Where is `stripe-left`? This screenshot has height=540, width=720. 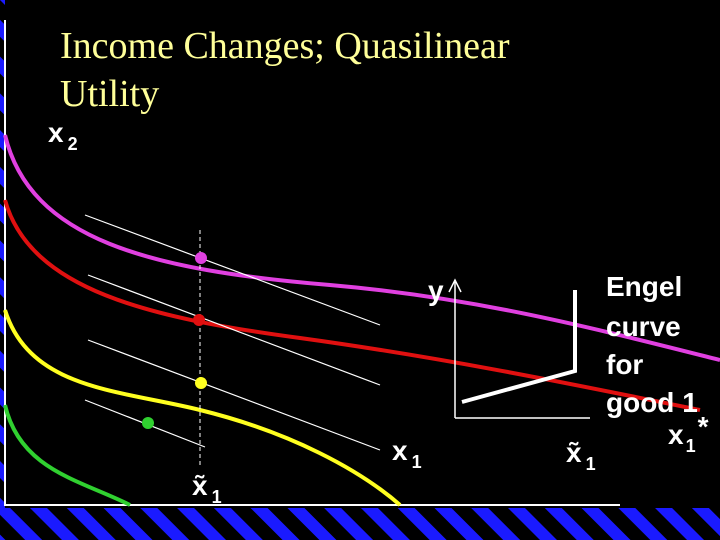 stripe-left is located at coordinates (2, 270).